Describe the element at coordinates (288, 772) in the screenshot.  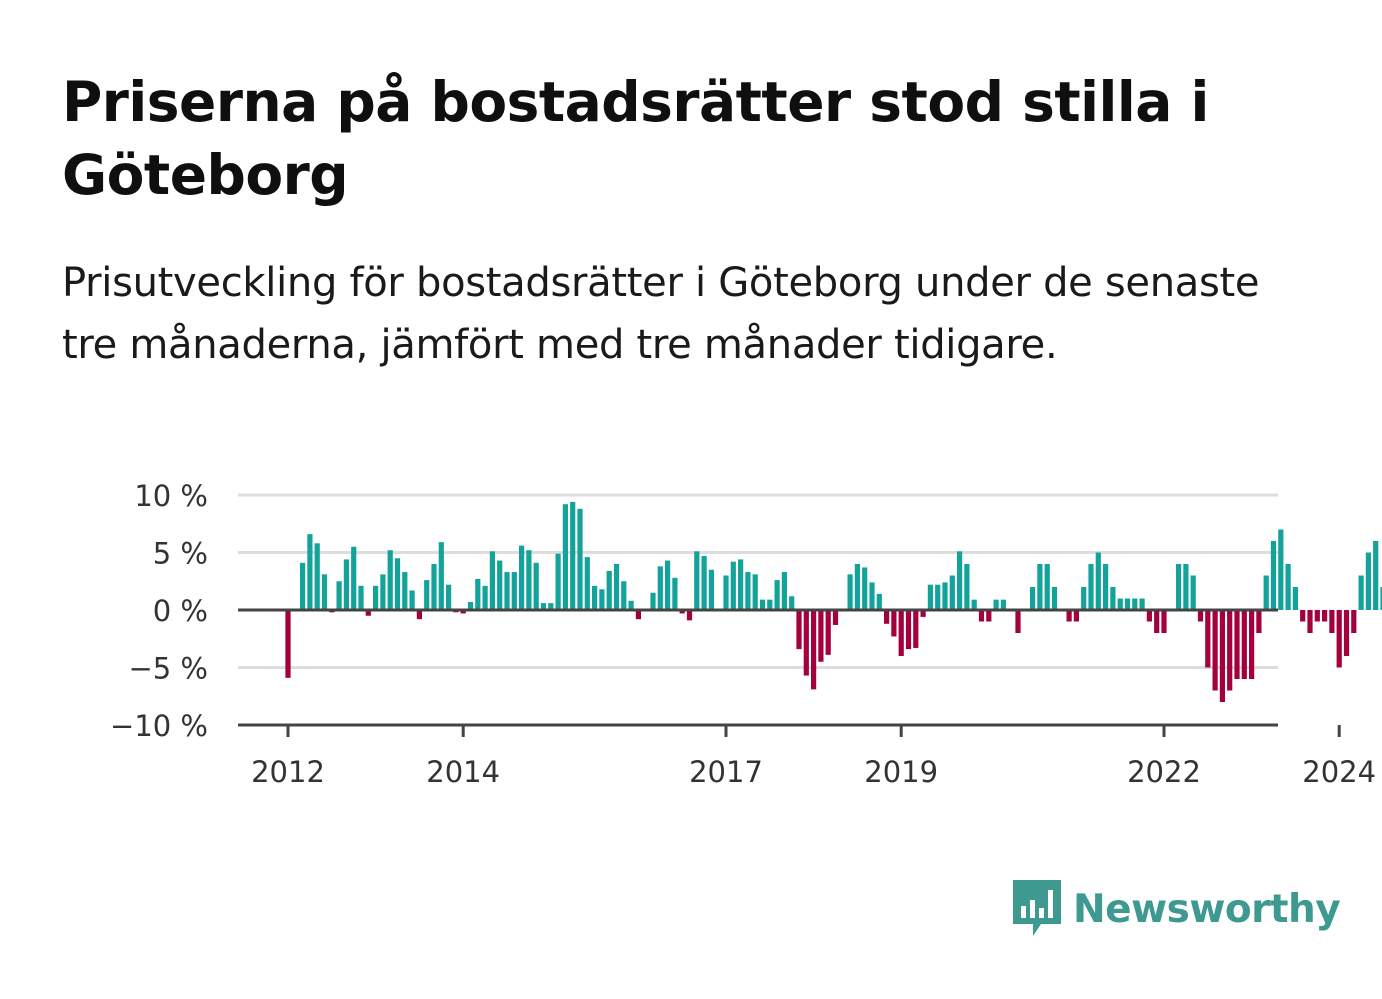
I see `x-tick-label: 2012` at that location.